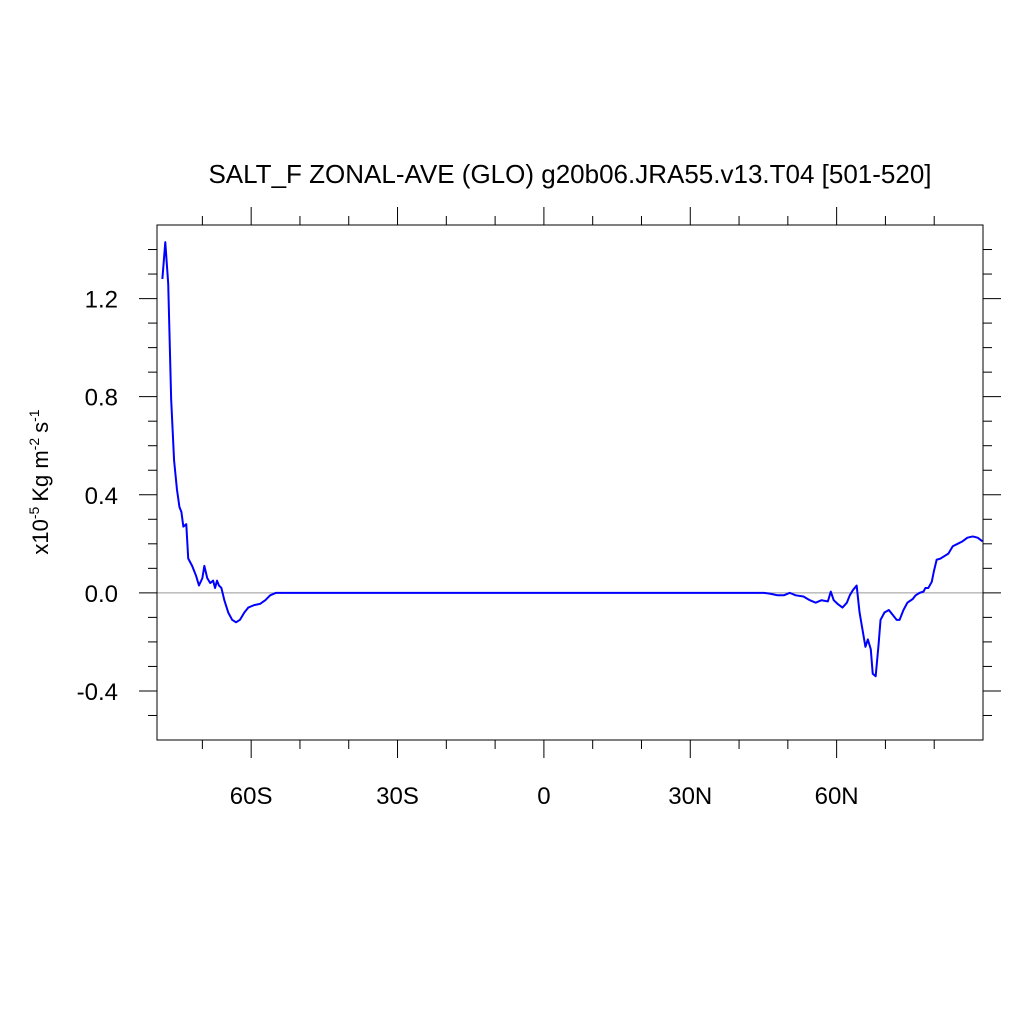  I want to click on x-tick-label: 0, so click(543, 796).